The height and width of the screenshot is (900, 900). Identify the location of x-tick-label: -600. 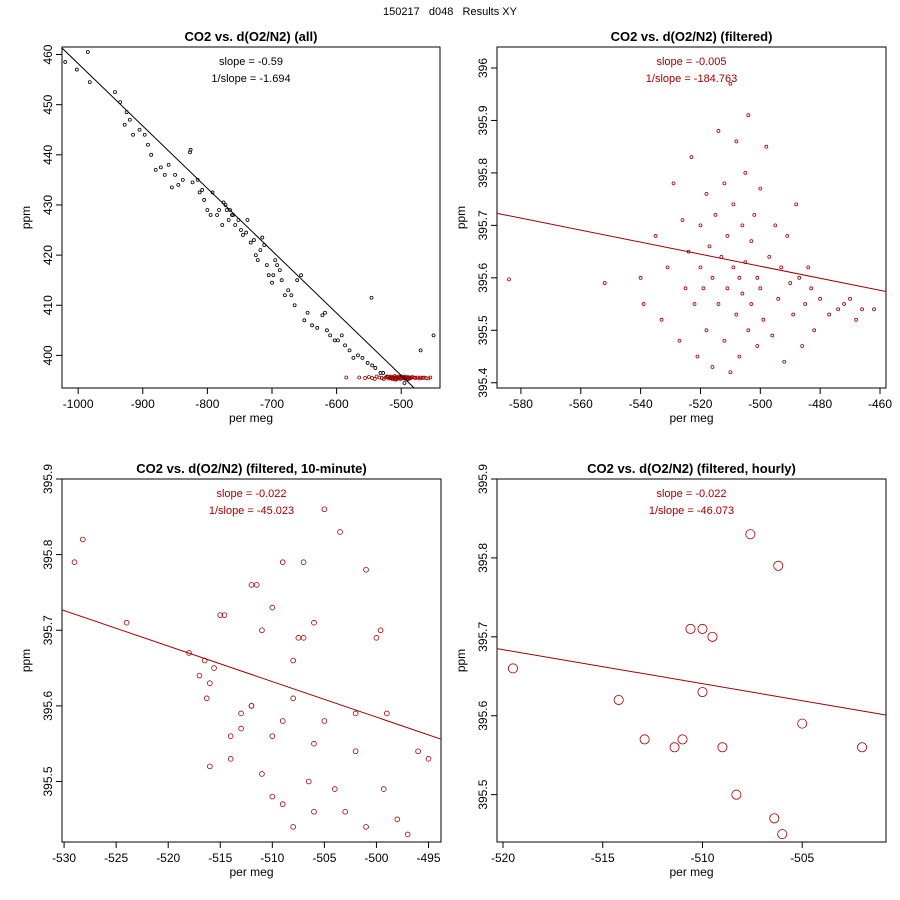
(337, 404).